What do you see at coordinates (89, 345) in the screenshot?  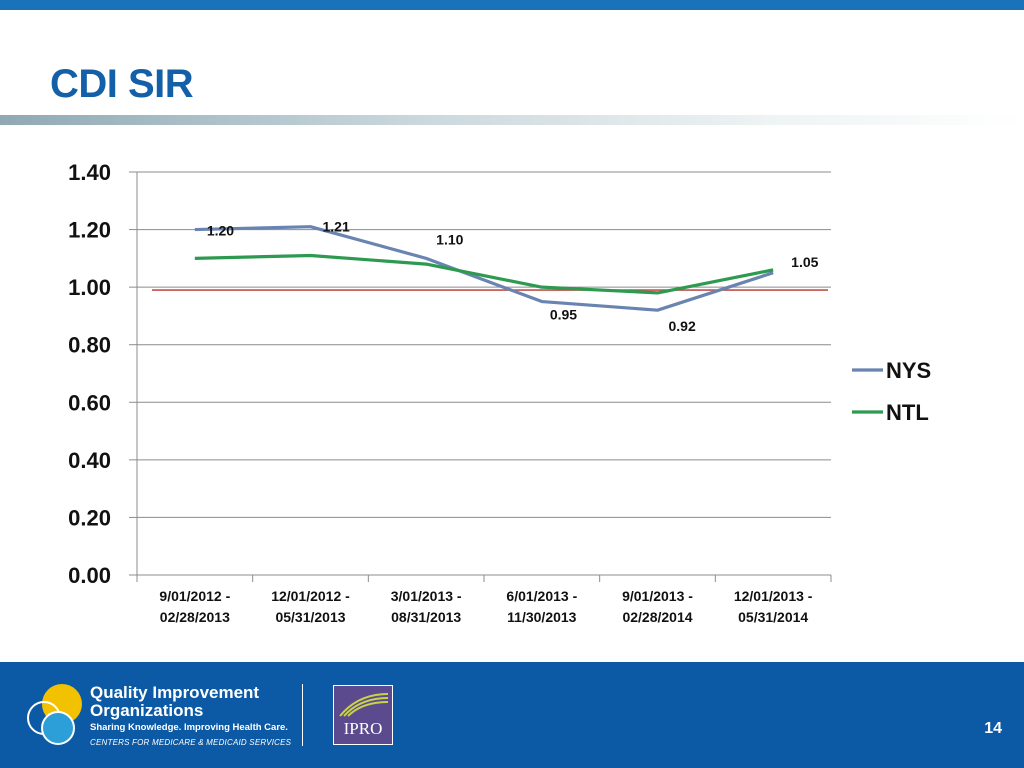 I see `y-tick-label: 0.80` at bounding box center [89, 345].